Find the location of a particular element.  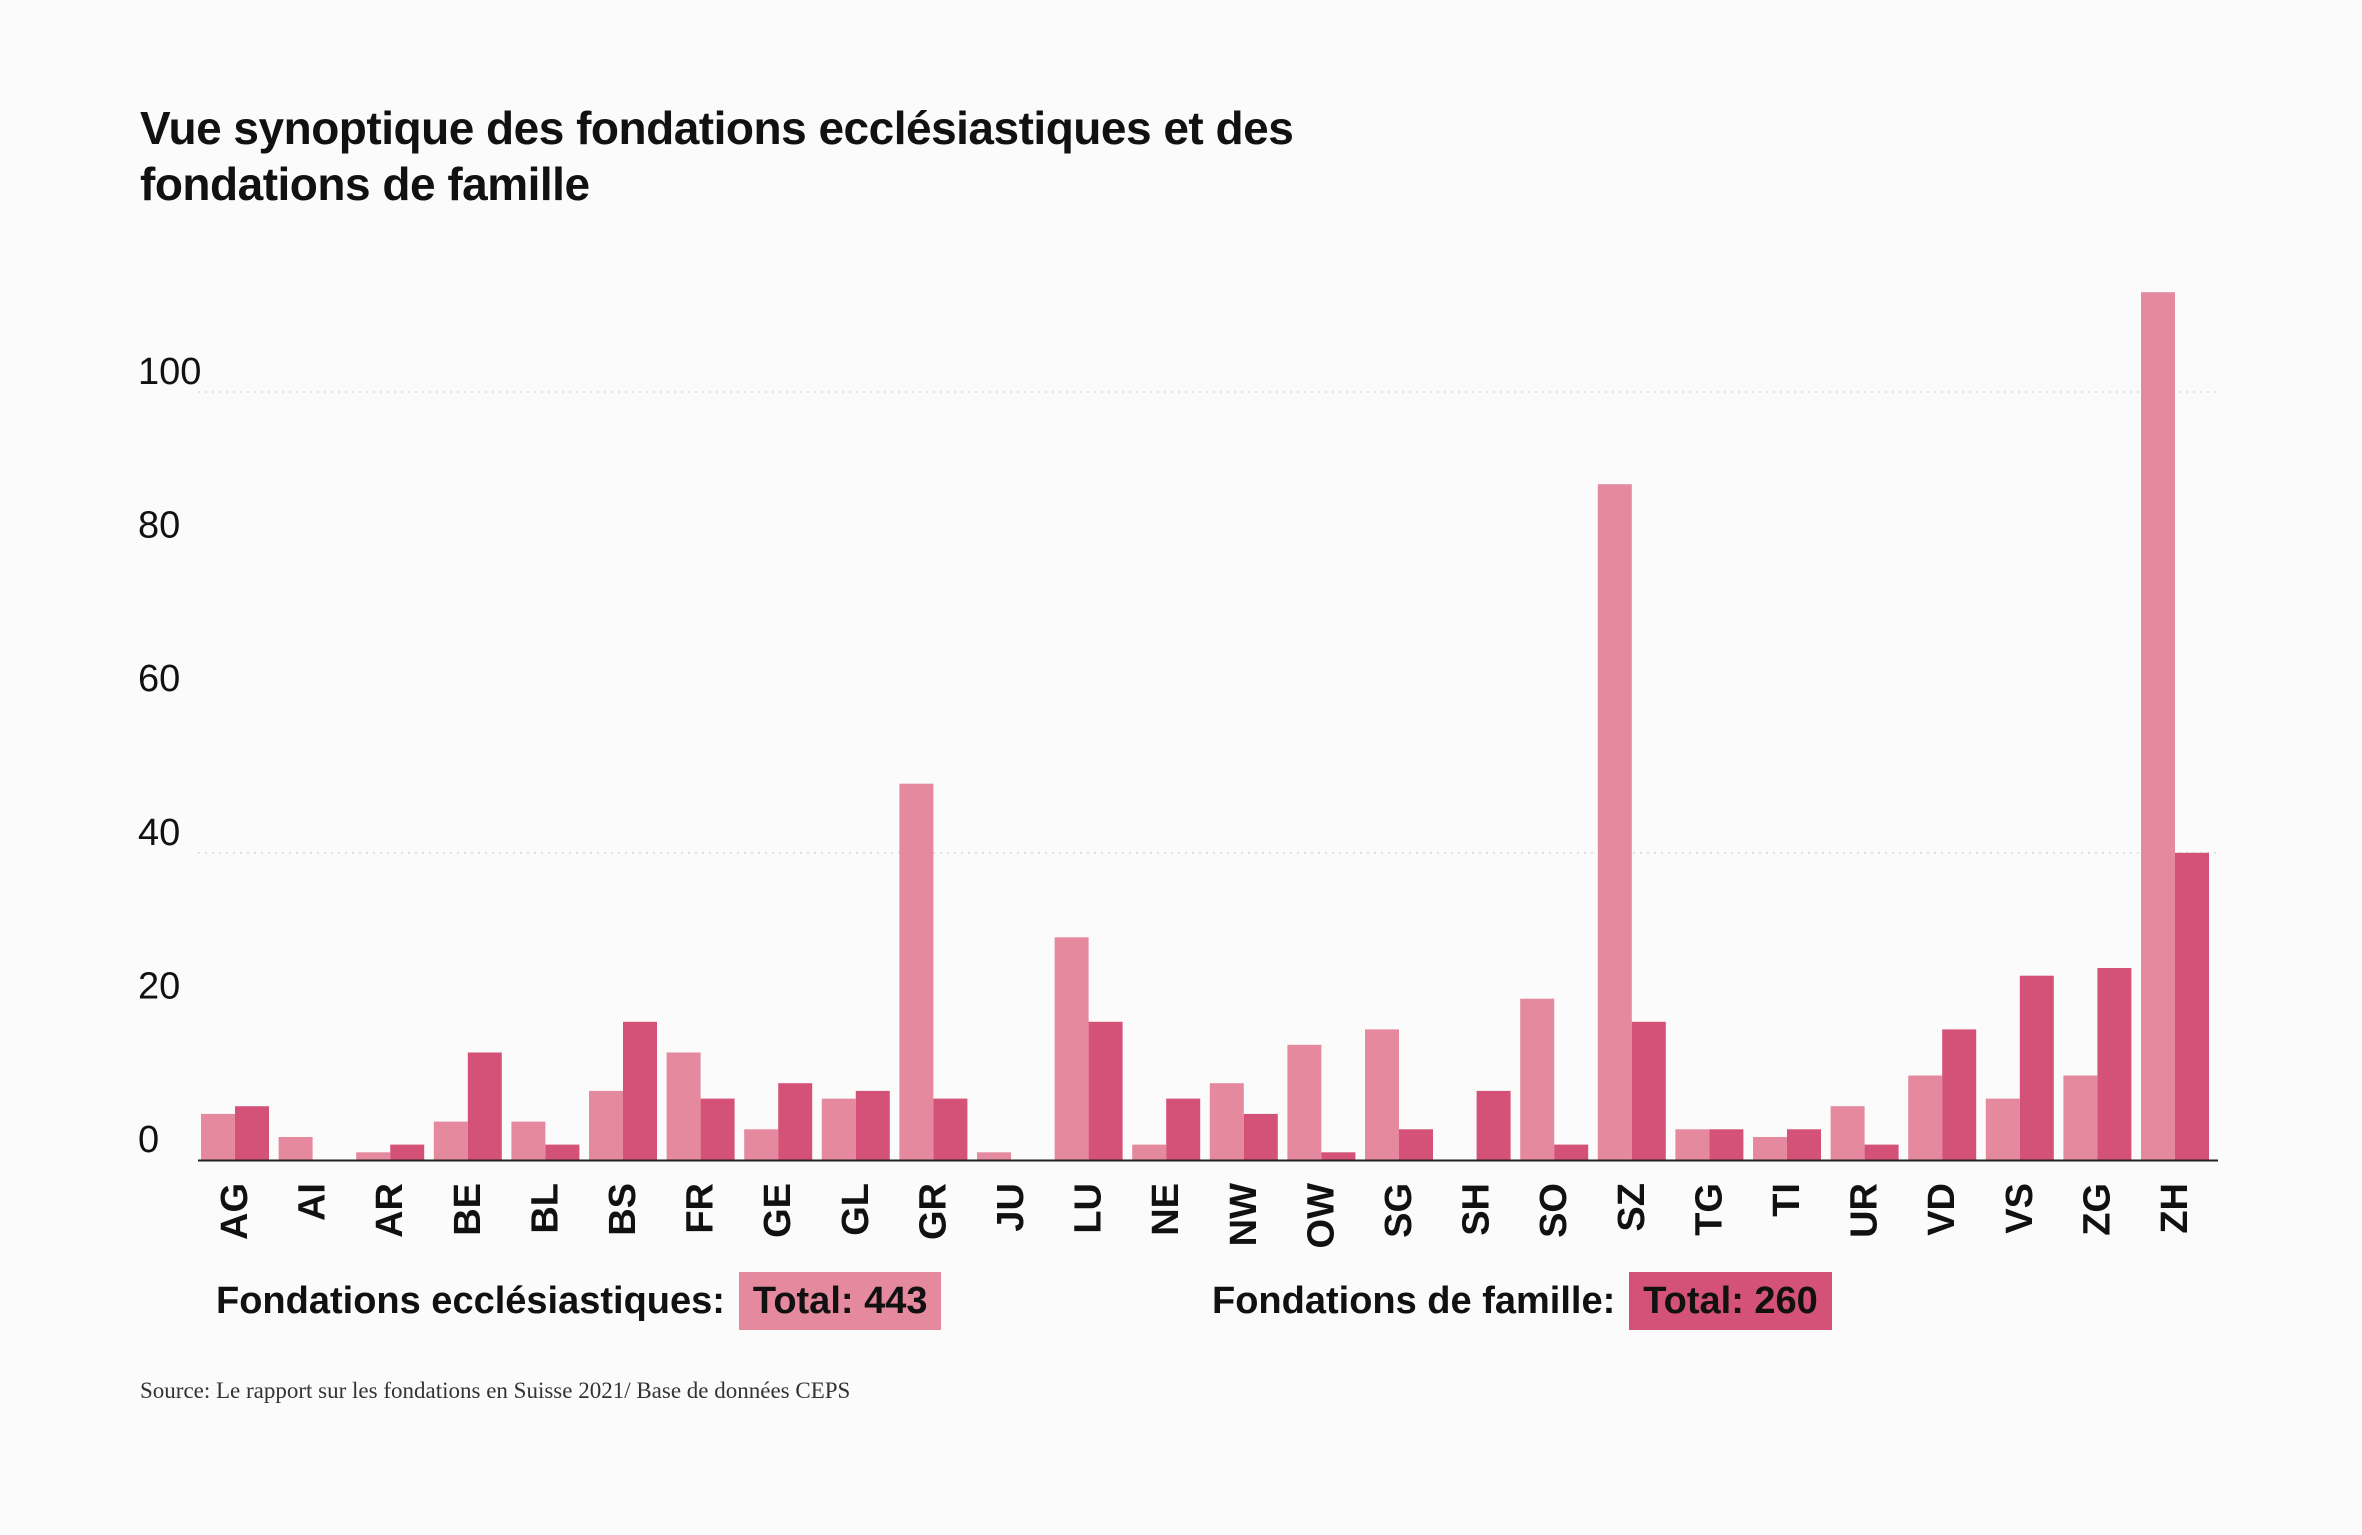

bar-fr-ecclesiastical is located at coordinates (683, 1106).